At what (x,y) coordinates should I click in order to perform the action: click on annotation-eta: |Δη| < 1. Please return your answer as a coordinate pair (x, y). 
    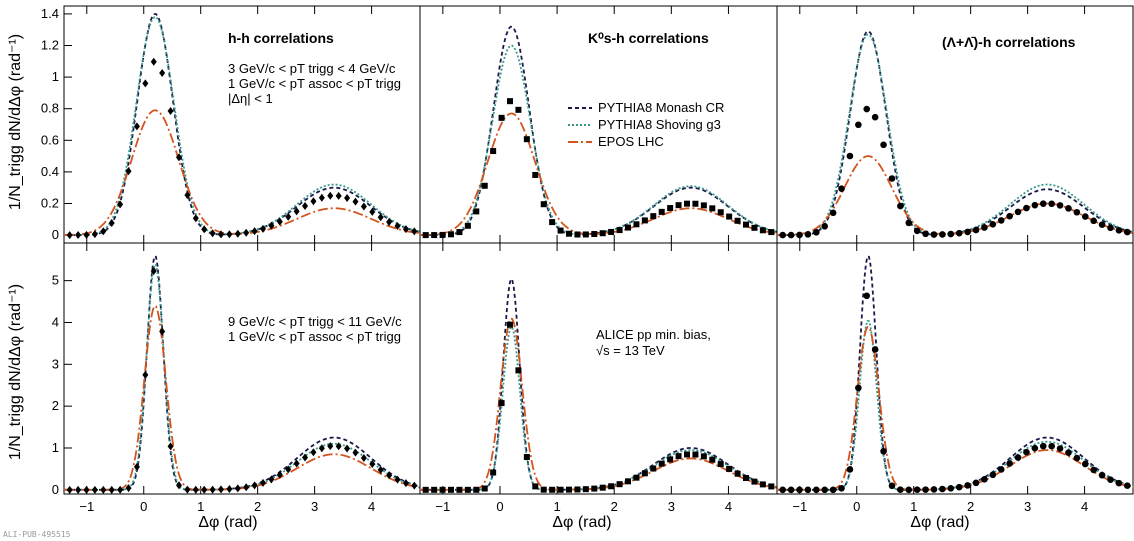
    Looking at the image, I should click on (250, 98).